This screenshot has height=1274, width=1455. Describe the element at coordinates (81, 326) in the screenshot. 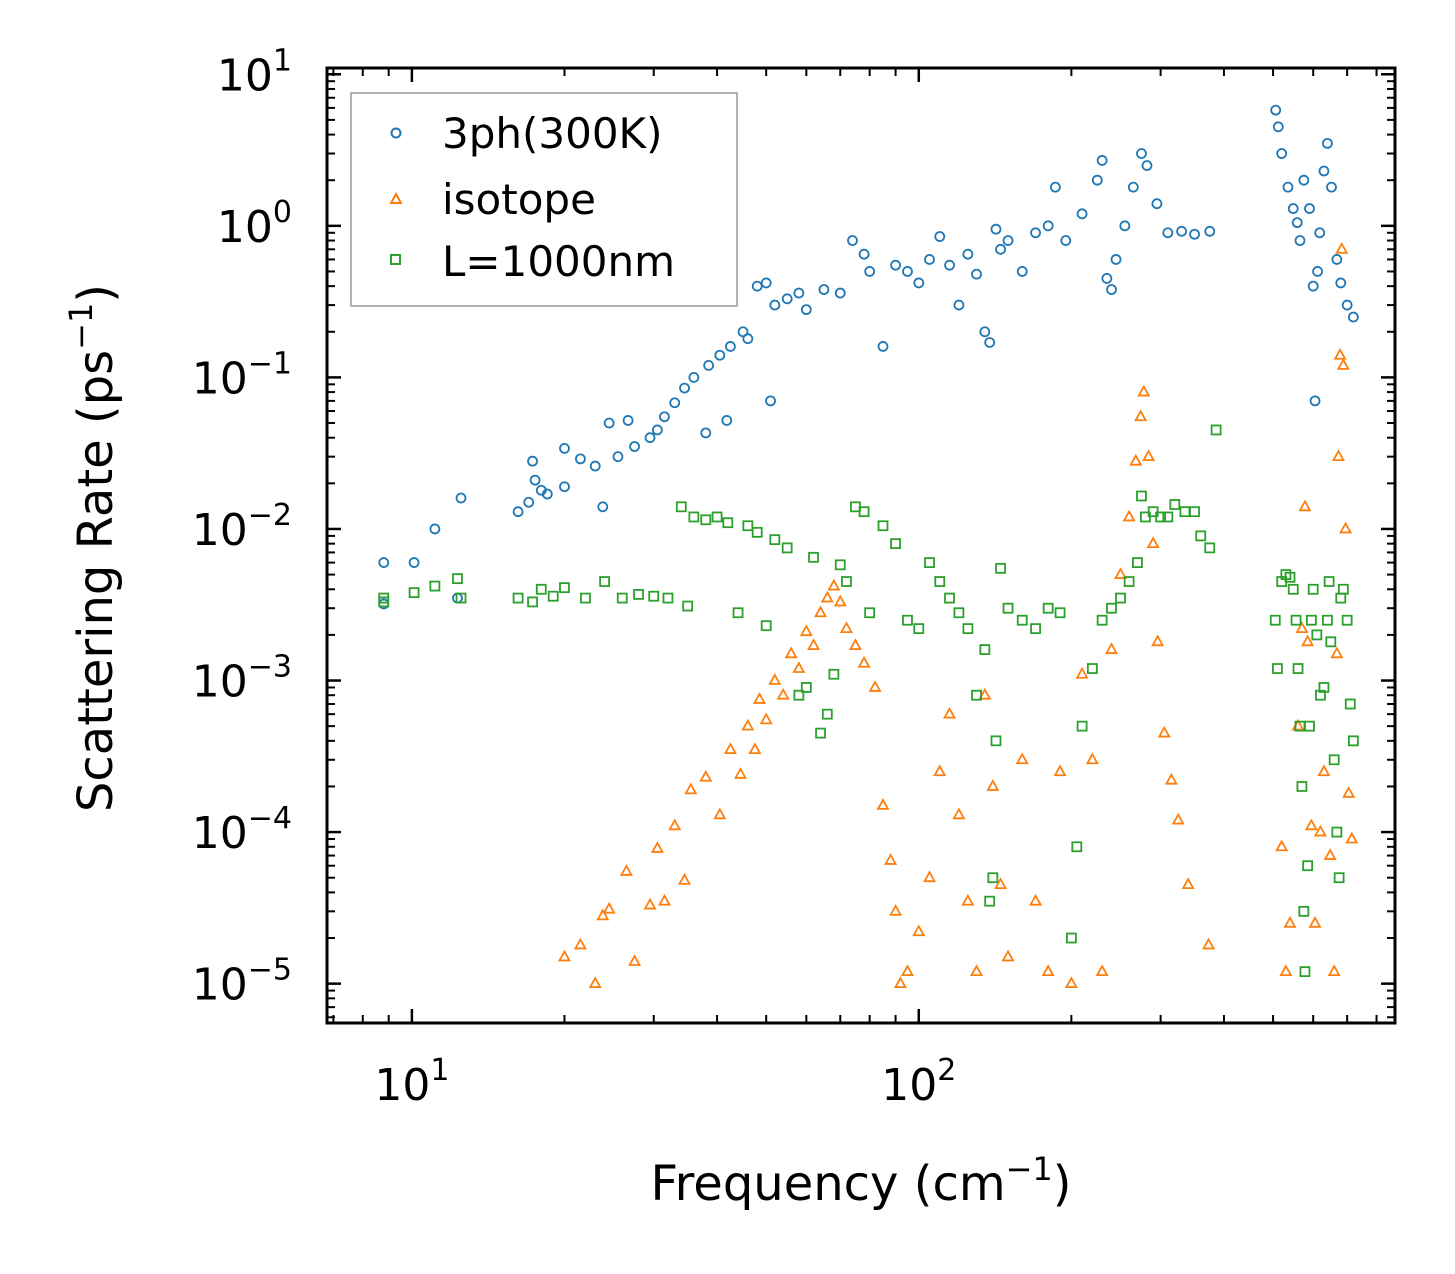

I see `y-axis-label-exponent: −1` at that location.